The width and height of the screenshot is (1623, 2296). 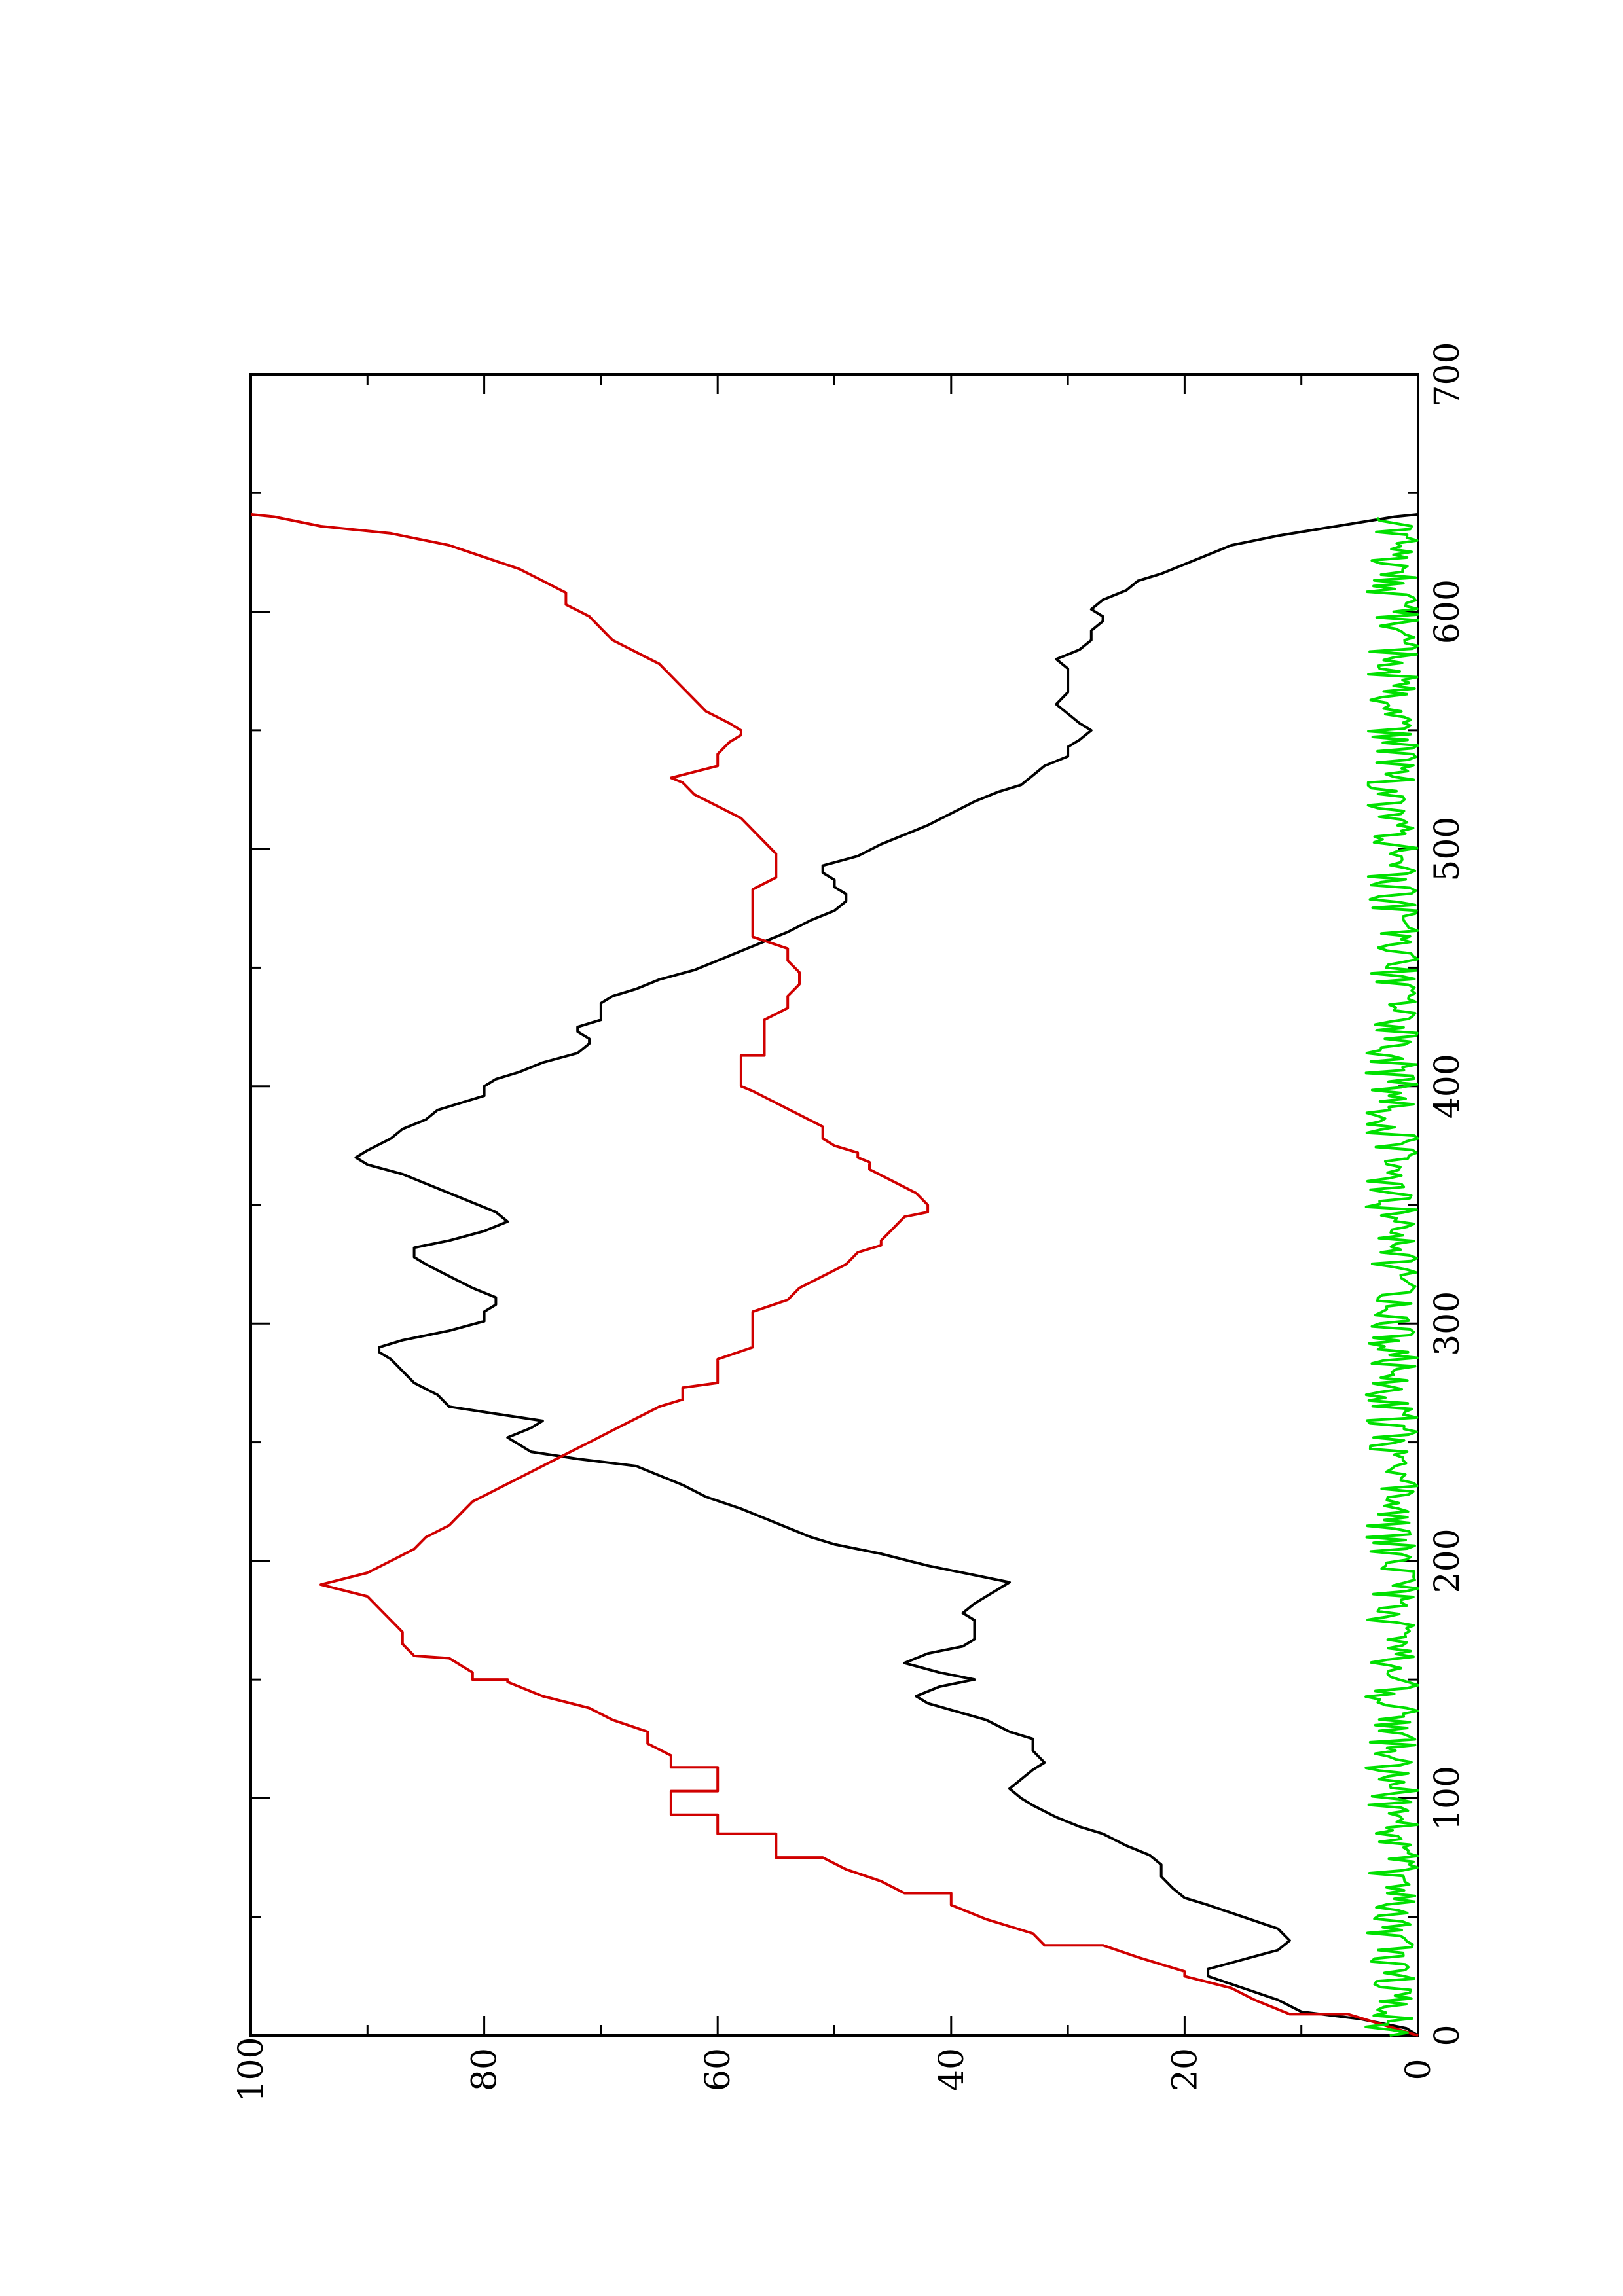 I want to click on x-tick-label: 400, so click(x=1447, y=1086).